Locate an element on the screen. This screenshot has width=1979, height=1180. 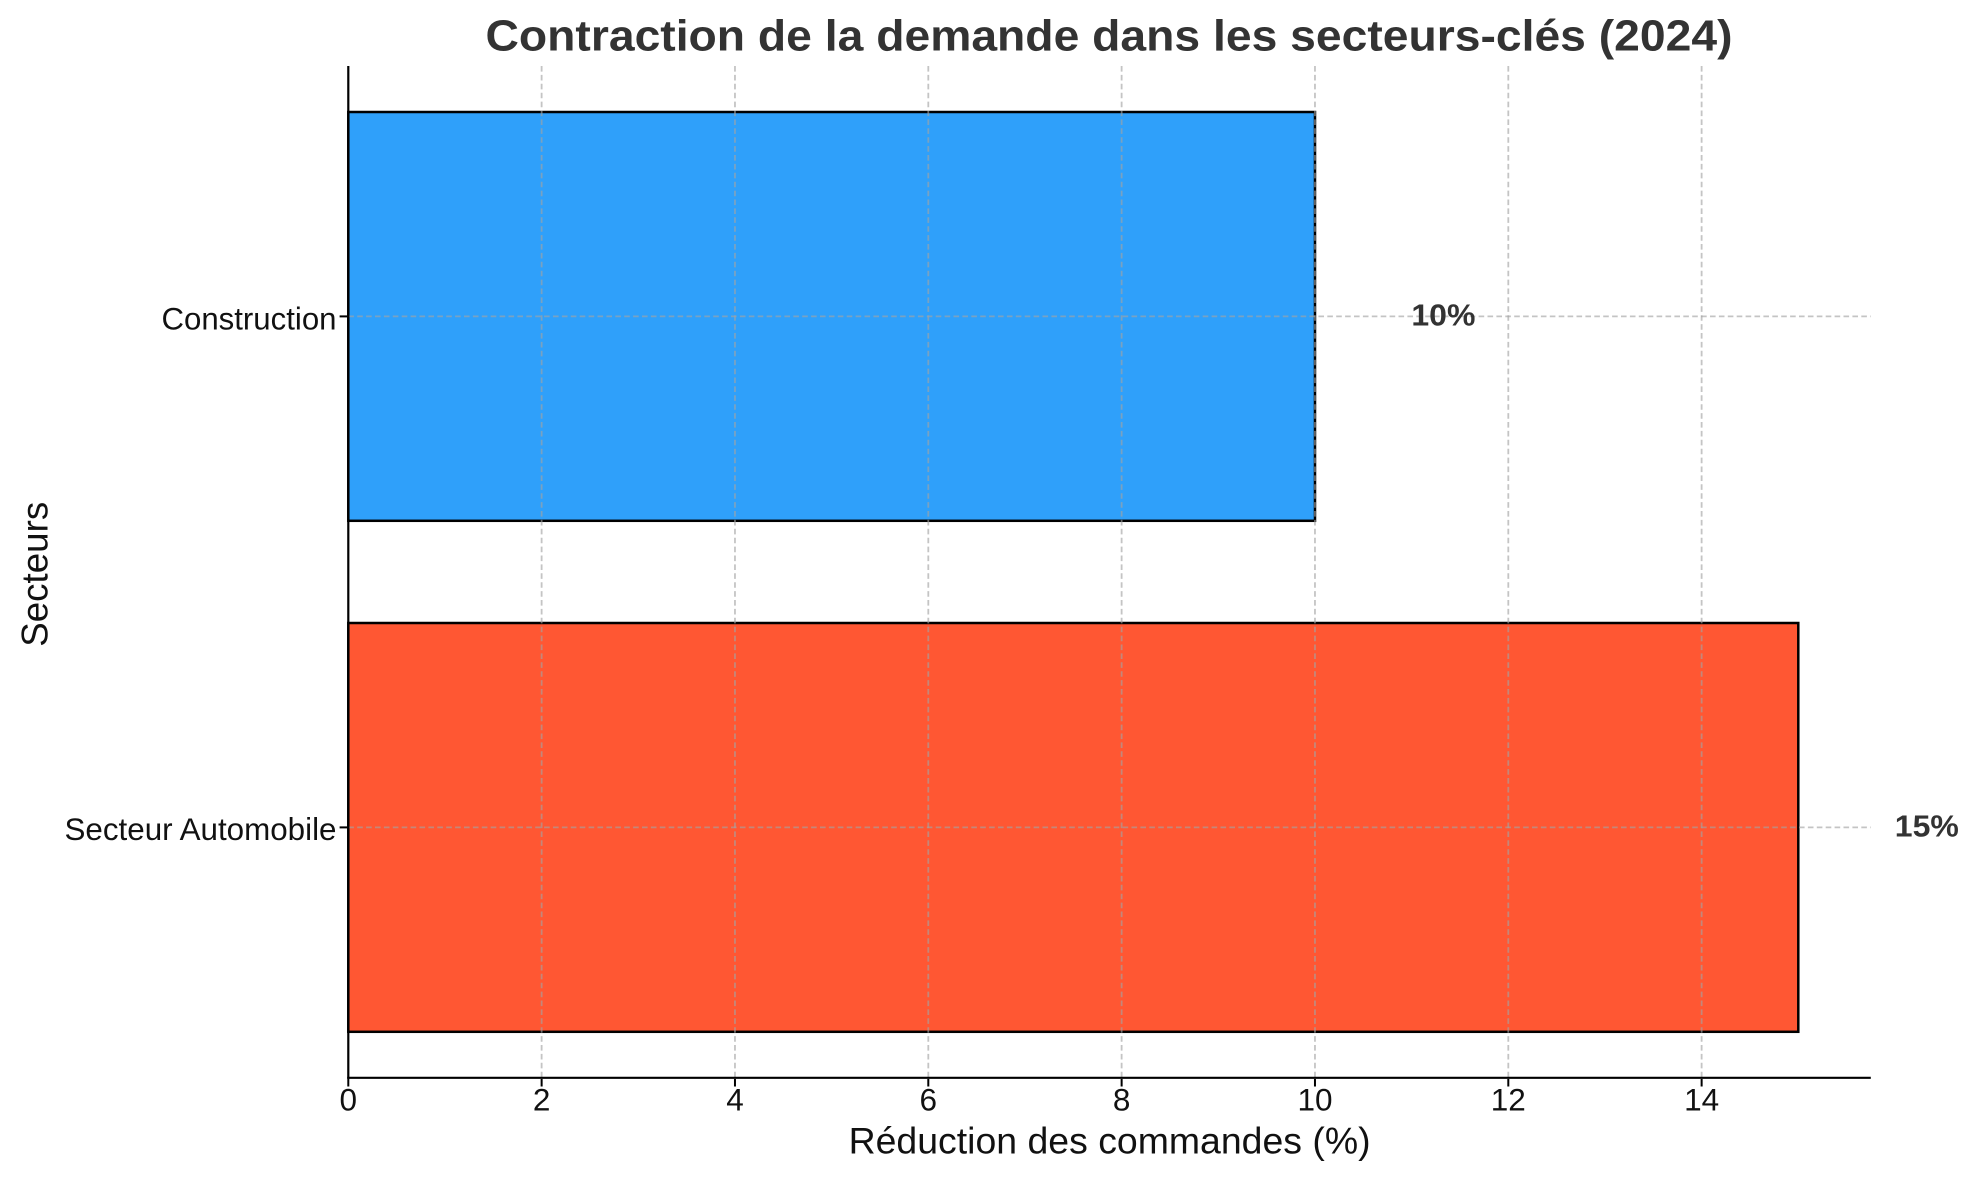
svg-text: 6 is located at coordinates (929, 1099).